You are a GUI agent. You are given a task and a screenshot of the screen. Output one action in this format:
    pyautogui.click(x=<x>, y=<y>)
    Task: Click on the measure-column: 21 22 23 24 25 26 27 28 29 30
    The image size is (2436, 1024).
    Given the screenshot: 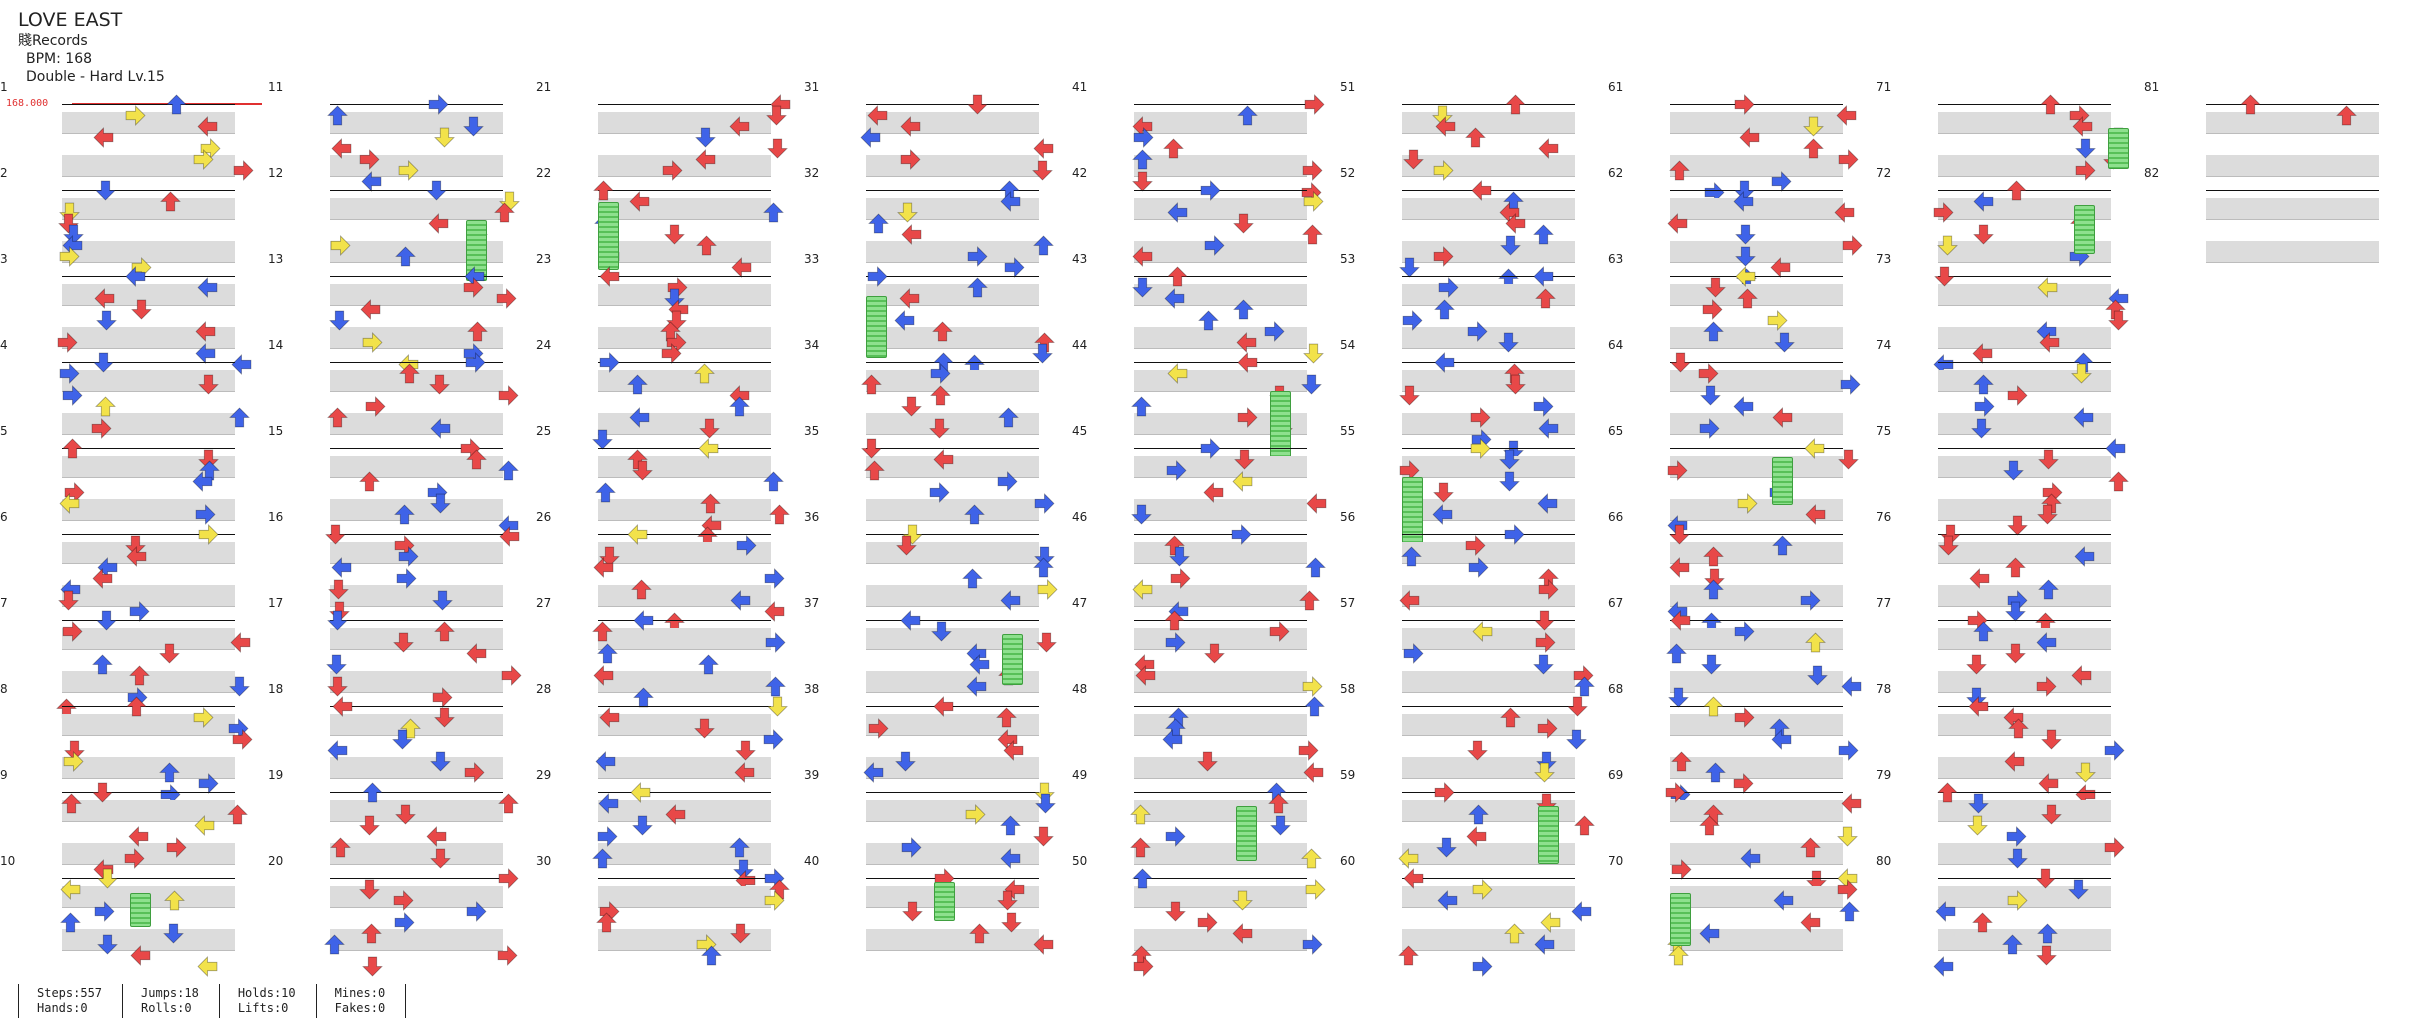 What is the action you would take?
    pyautogui.click(x=663, y=530)
    